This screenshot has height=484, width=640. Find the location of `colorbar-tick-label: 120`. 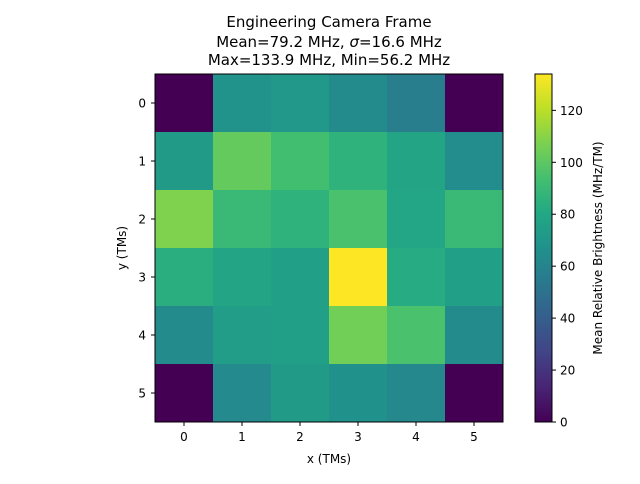

colorbar-tick-label: 120 is located at coordinates (571, 111).